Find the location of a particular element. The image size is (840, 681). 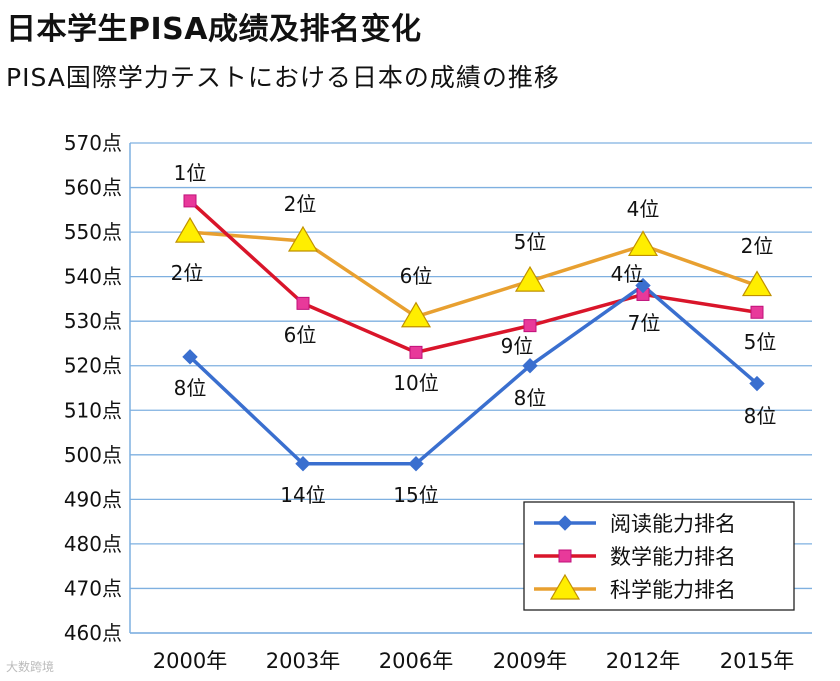

x-tick-label: 2012年 is located at coordinates (643, 661).